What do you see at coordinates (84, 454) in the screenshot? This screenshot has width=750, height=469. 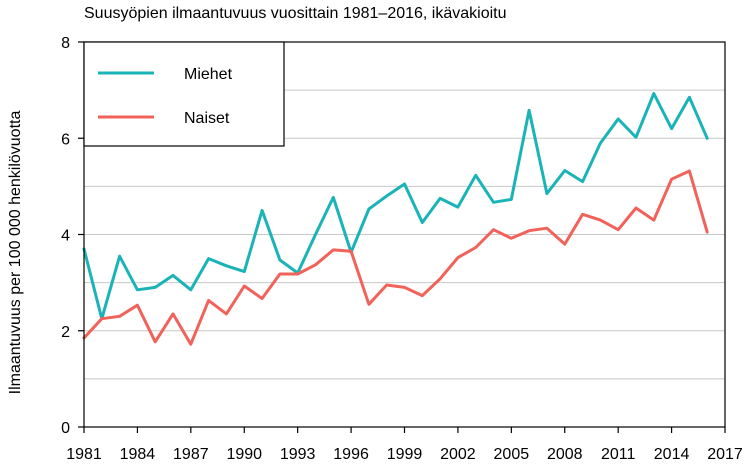 I see `x-tick-label: 1981` at bounding box center [84, 454].